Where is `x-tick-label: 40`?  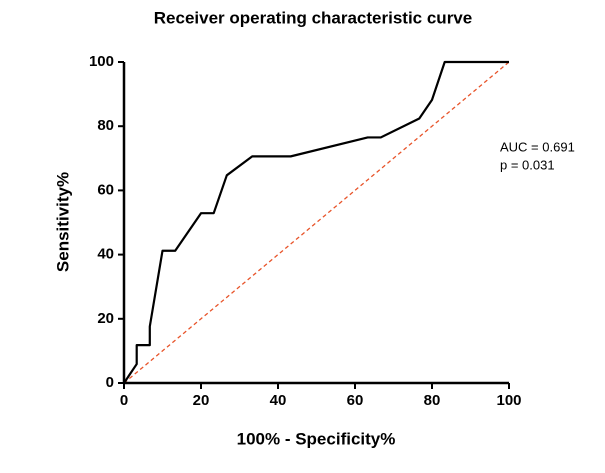
x-tick-label: 40 is located at coordinates (278, 400).